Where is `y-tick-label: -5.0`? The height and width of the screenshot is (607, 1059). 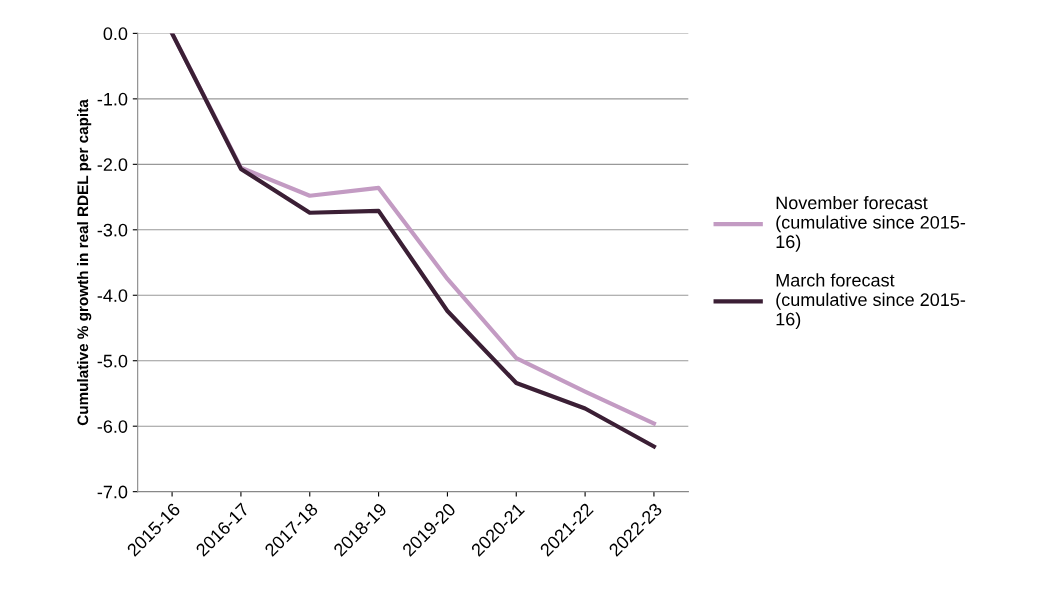 y-tick-label: -5.0 is located at coordinates (112, 361).